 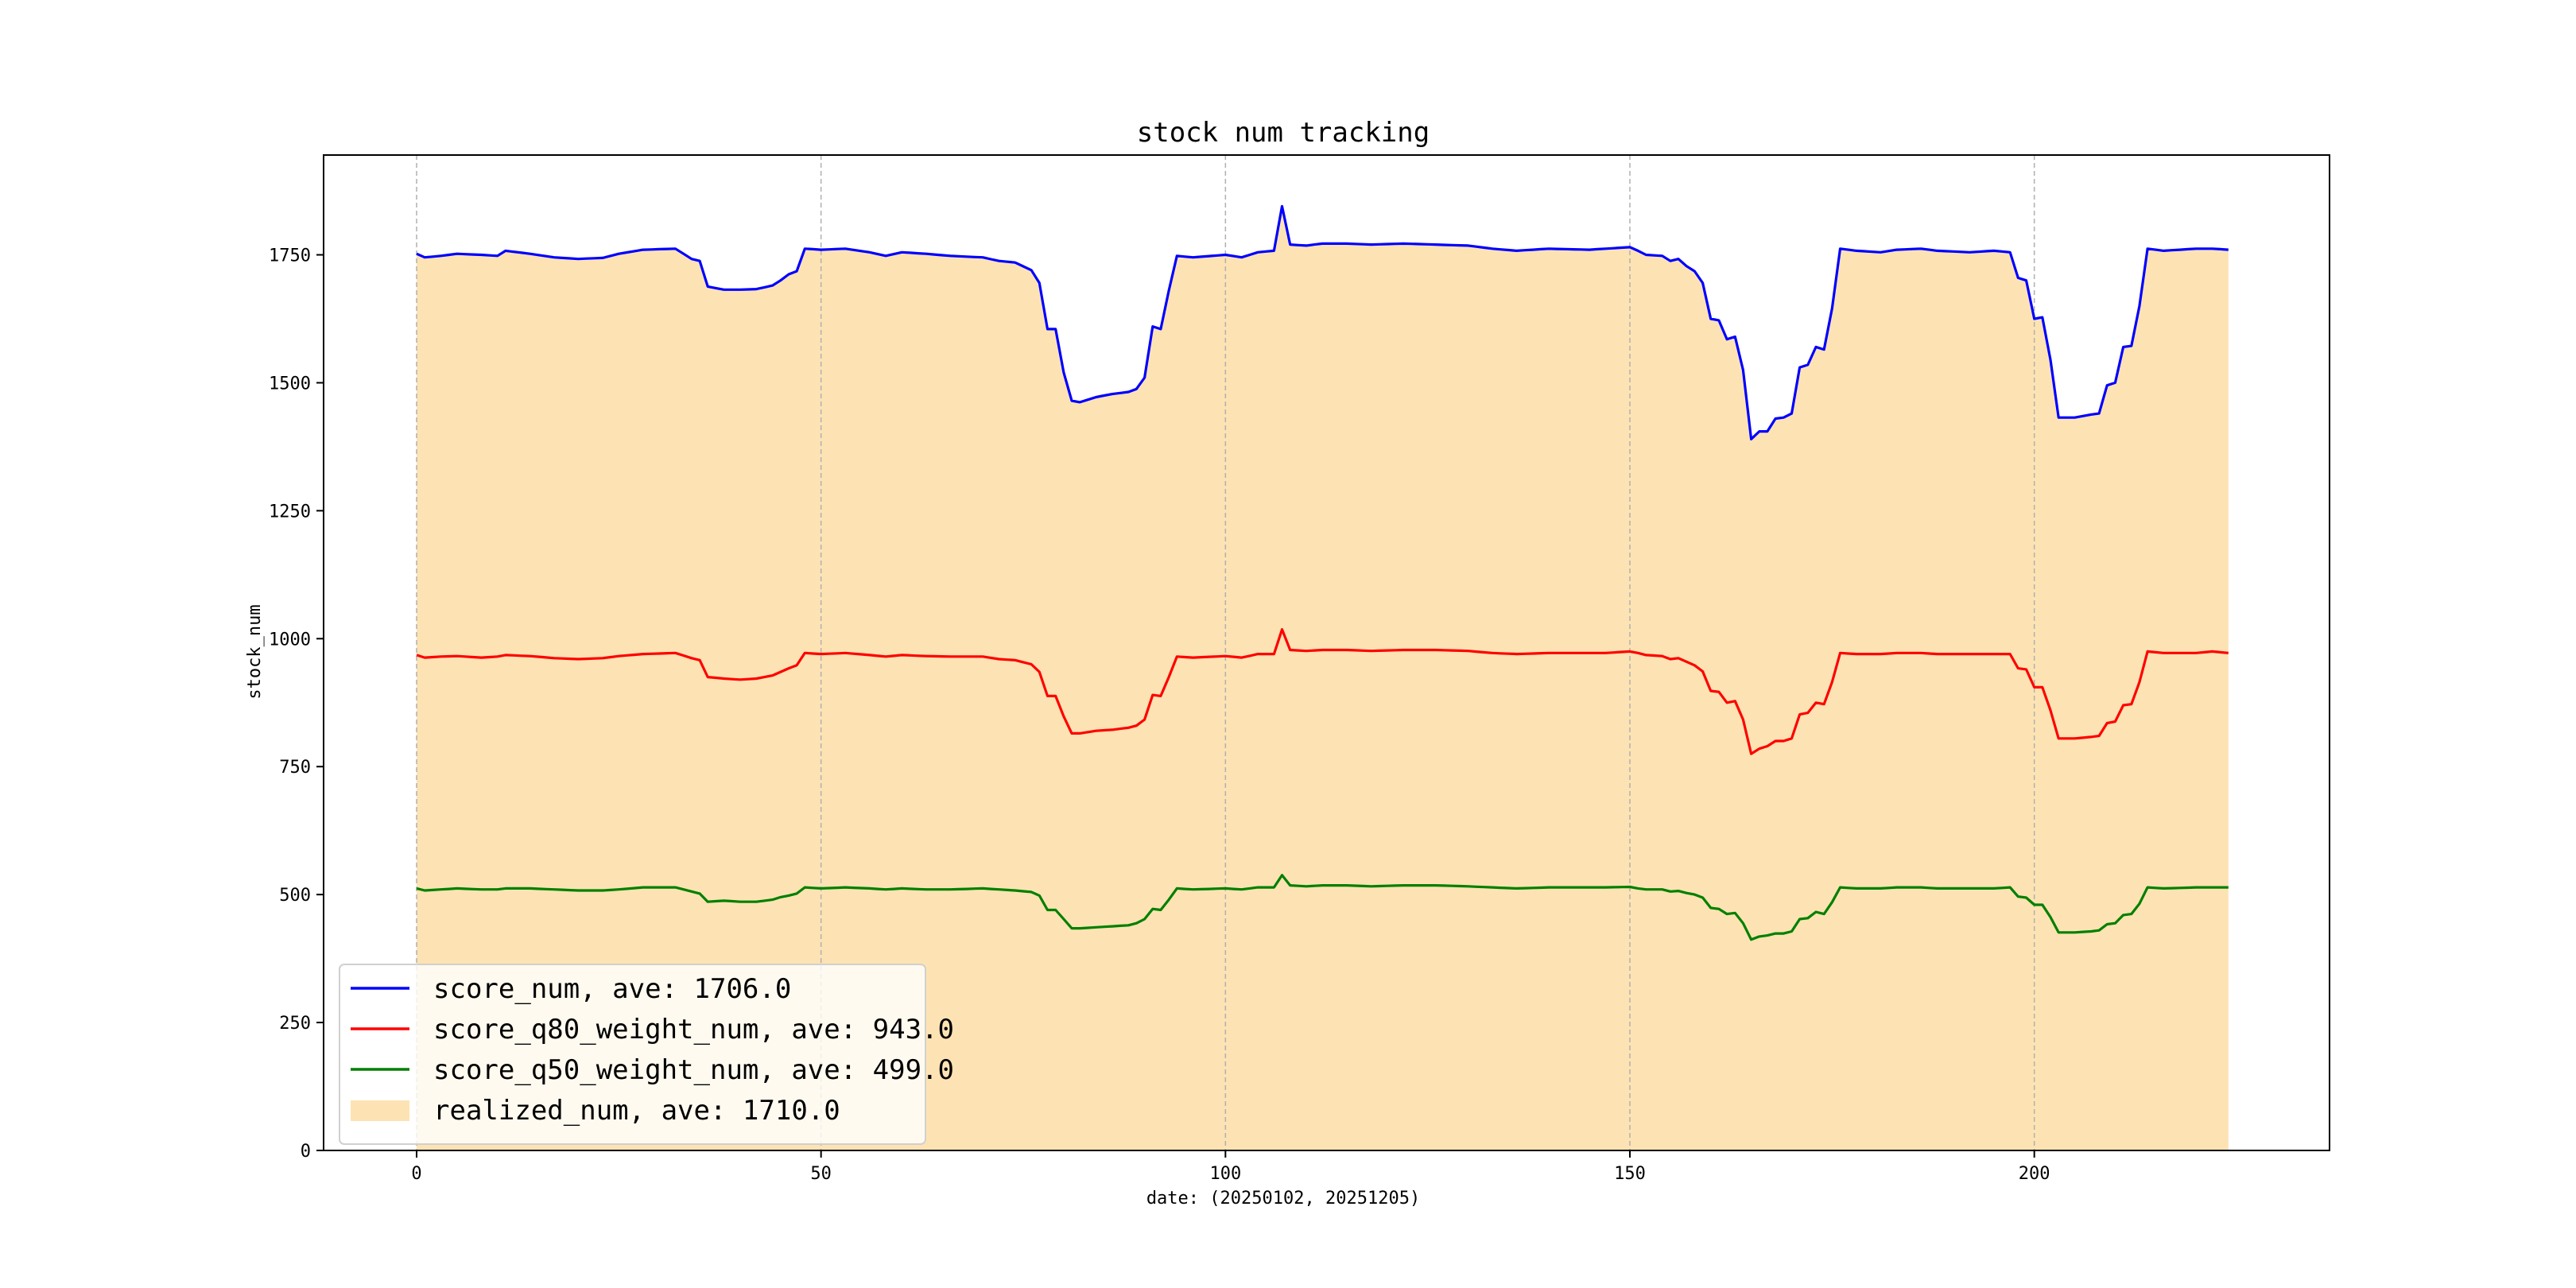 What do you see at coordinates (693, 1030) in the screenshot?
I see `legend-entry-label: score_q80_weight_num, ave: 943.0` at bounding box center [693, 1030].